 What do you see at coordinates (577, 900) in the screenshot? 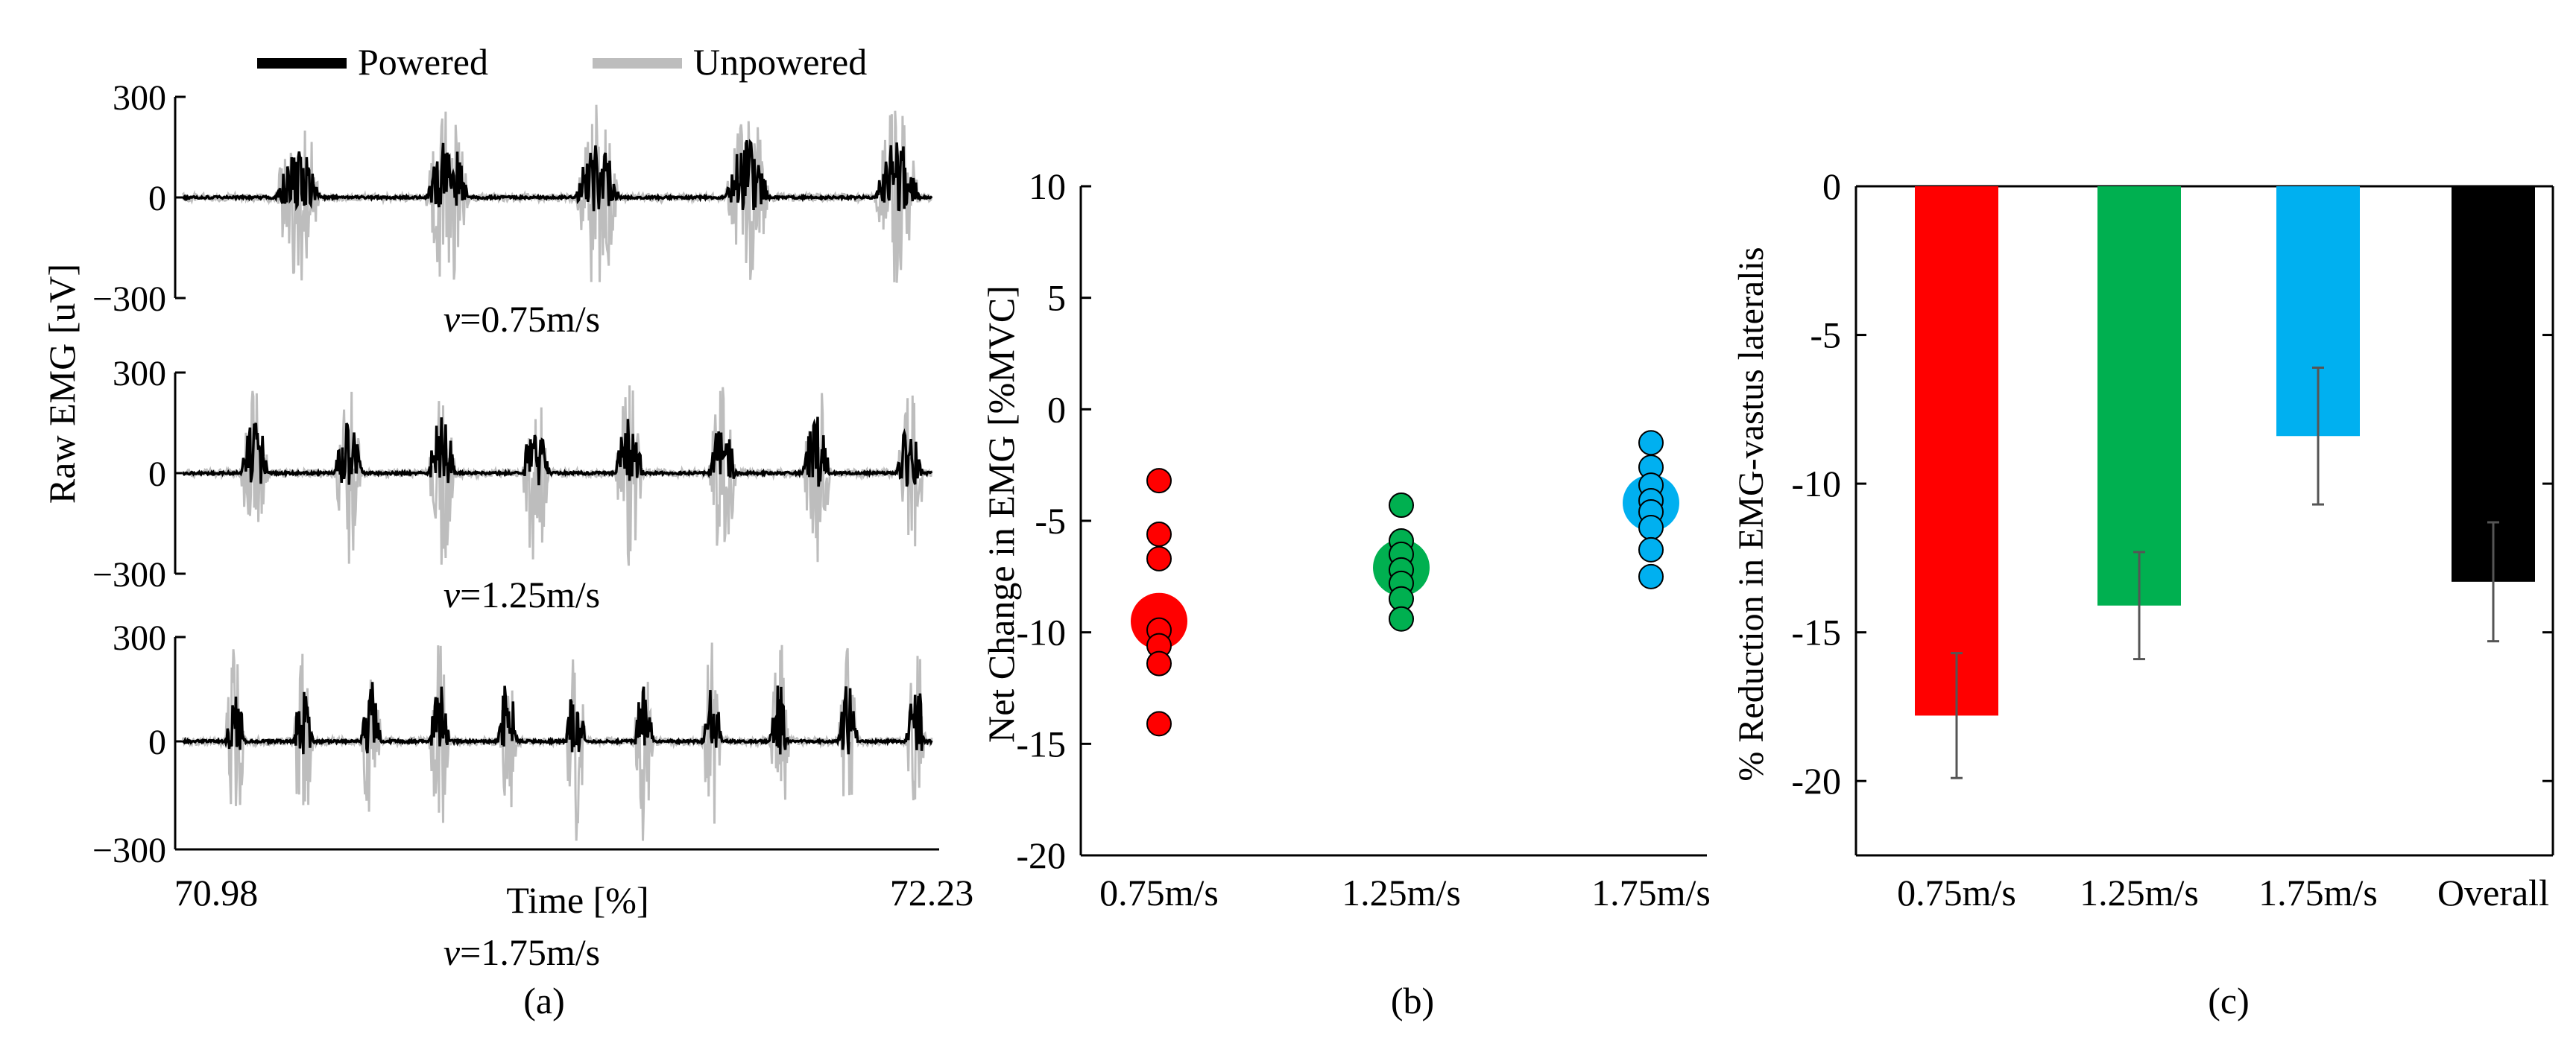
I see `panel-a-xlabel: Time [%]` at bounding box center [577, 900].